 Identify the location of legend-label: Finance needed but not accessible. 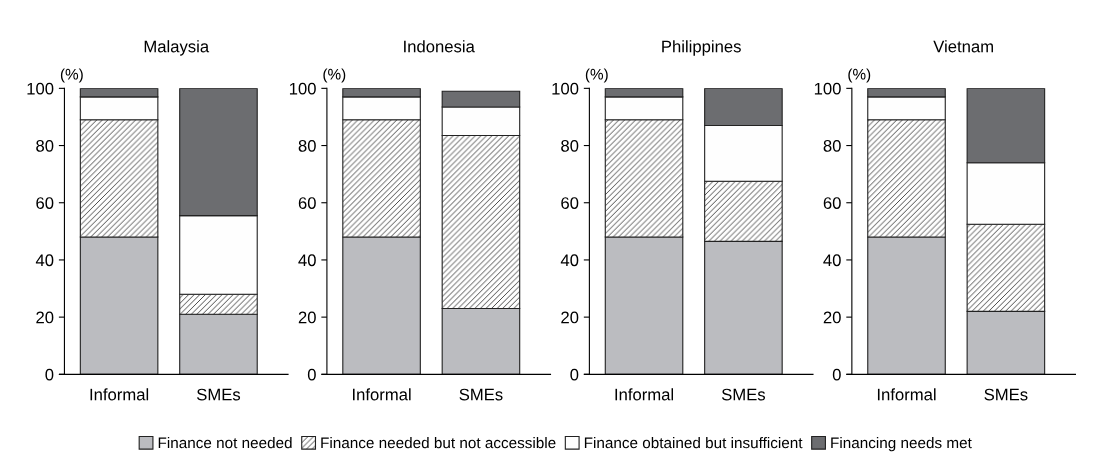
(438, 443).